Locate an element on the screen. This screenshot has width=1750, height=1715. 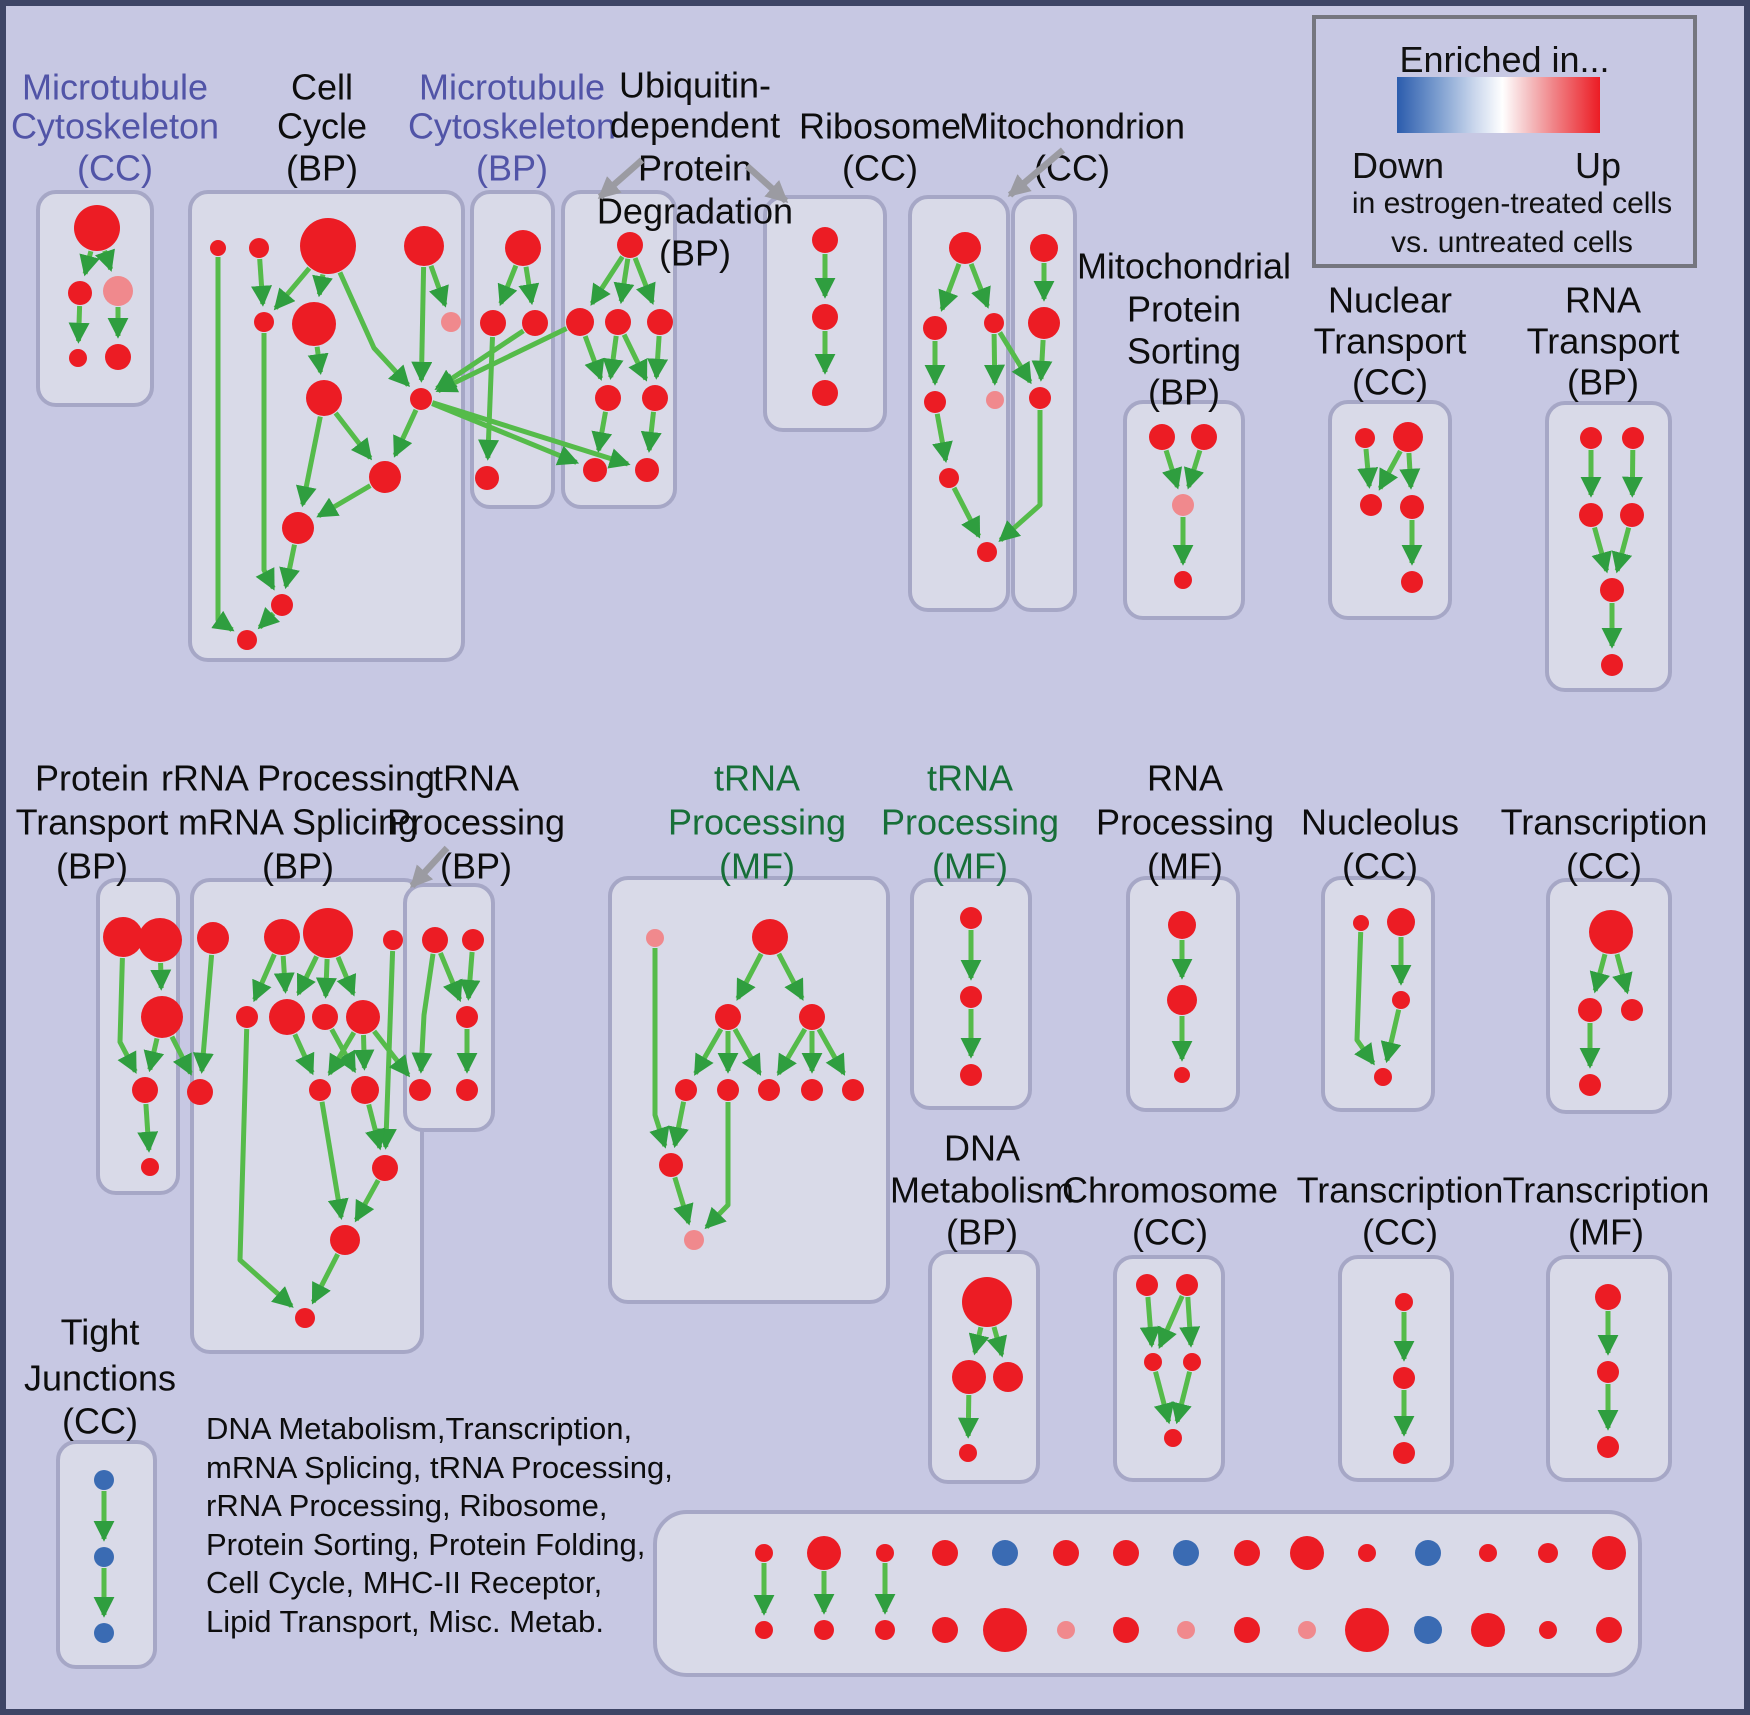
node-ribosome-b is located at coordinates (935, 328).